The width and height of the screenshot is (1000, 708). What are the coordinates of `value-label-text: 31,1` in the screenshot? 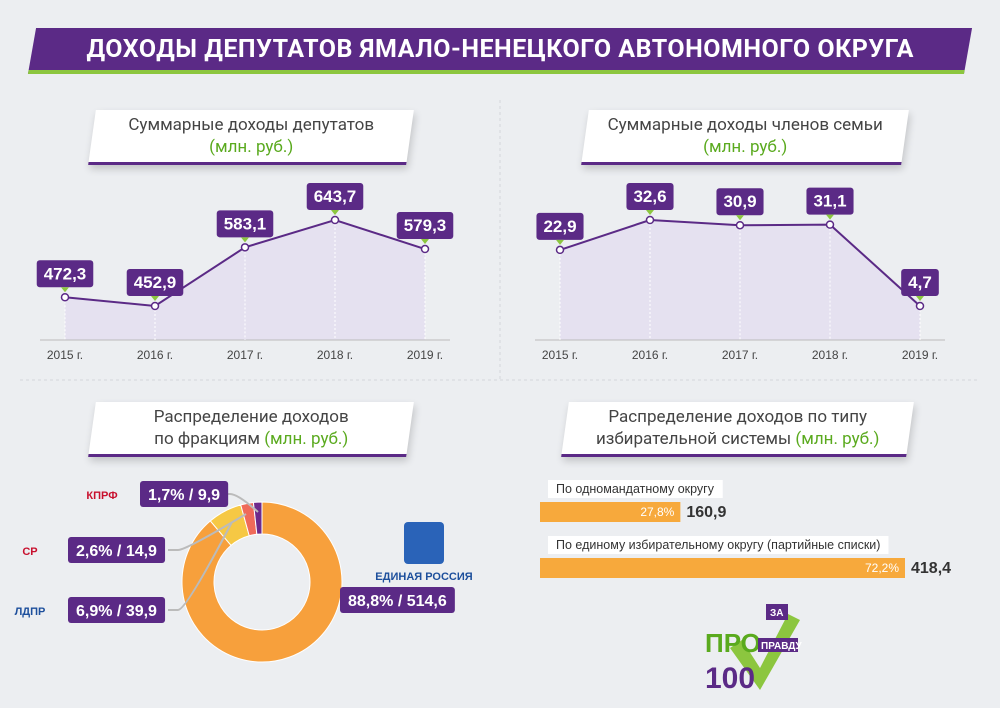 It's located at (829, 201).